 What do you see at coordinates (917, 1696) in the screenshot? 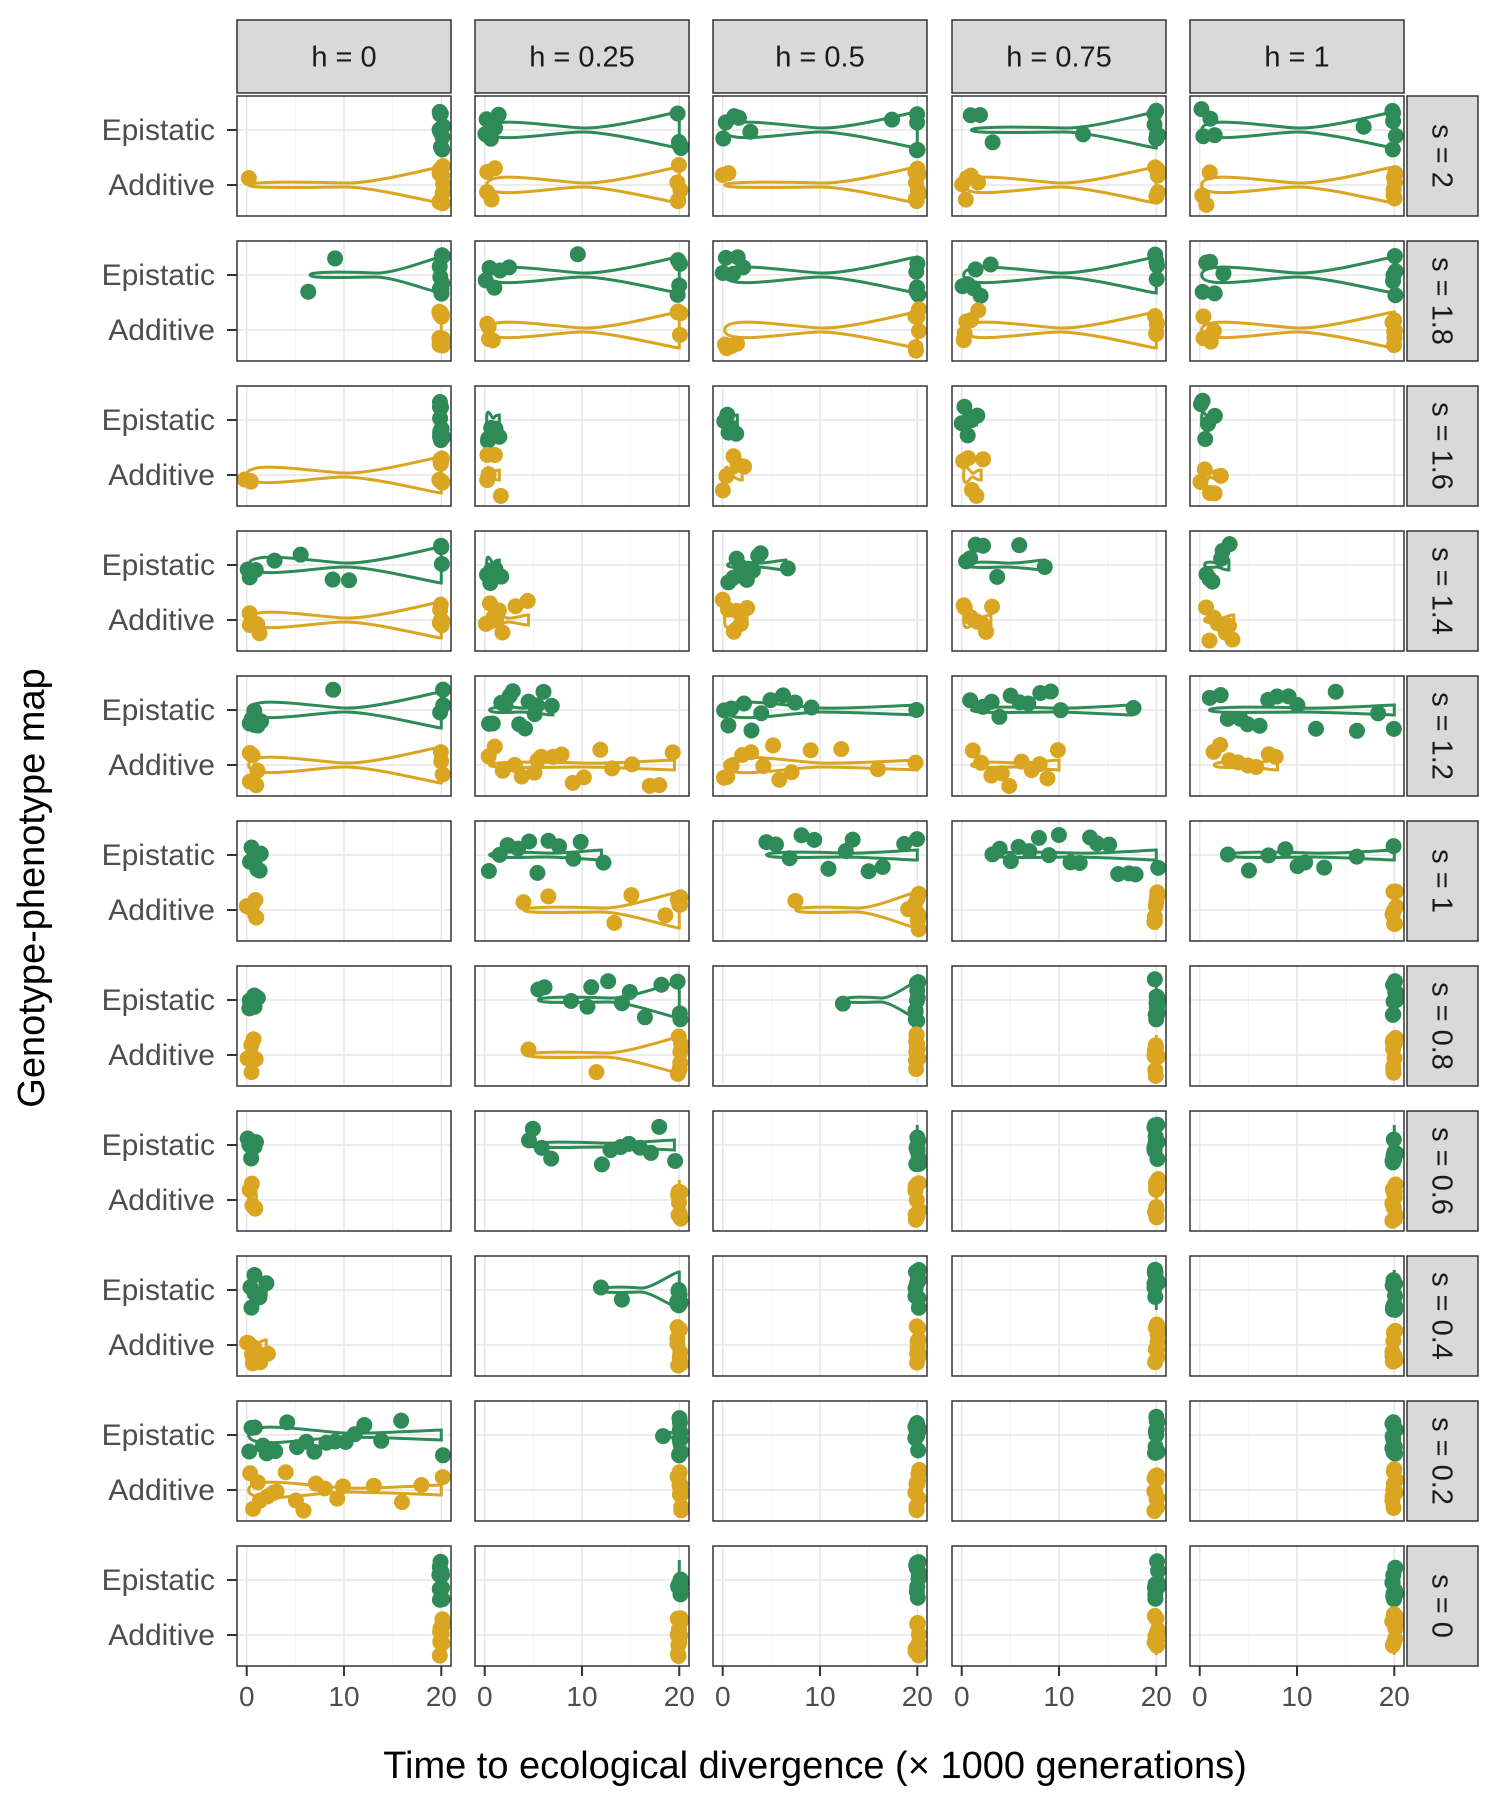
I see `x-tick-label: 20` at bounding box center [917, 1696].